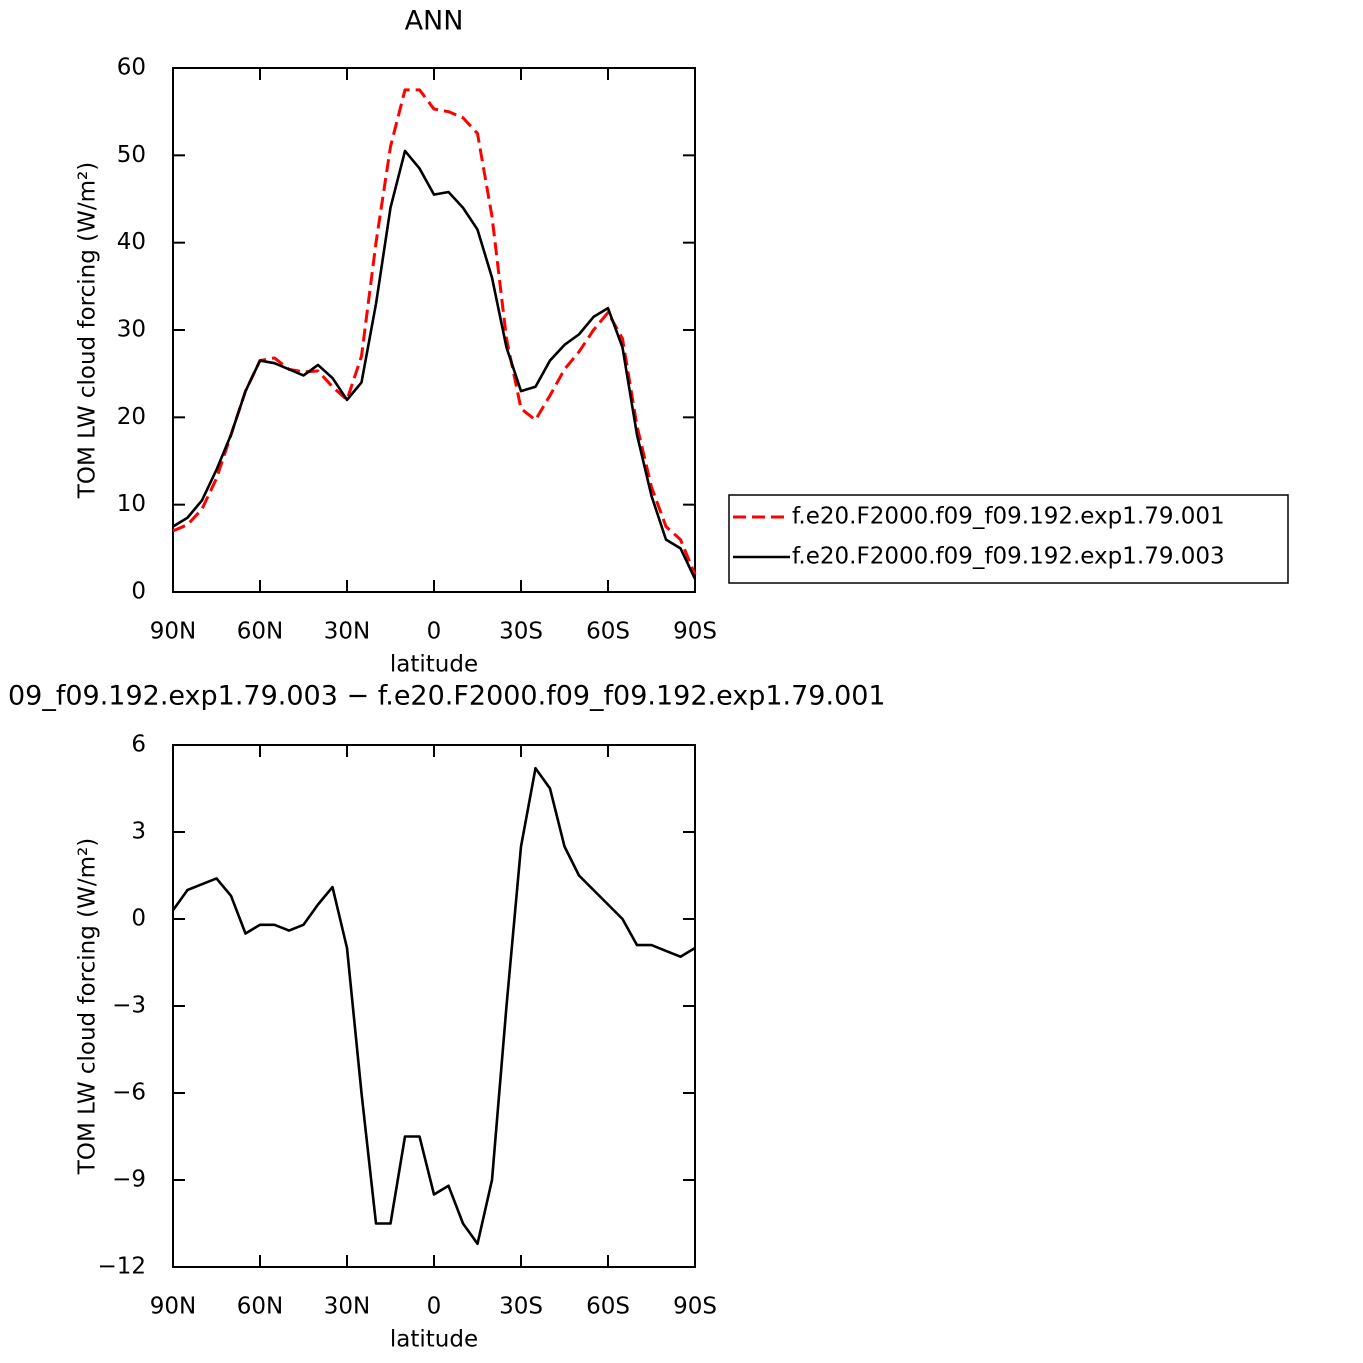 The width and height of the screenshot is (1363, 1363). What do you see at coordinates (131, 68) in the screenshot?
I see `y-tick-label: 60` at bounding box center [131, 68].